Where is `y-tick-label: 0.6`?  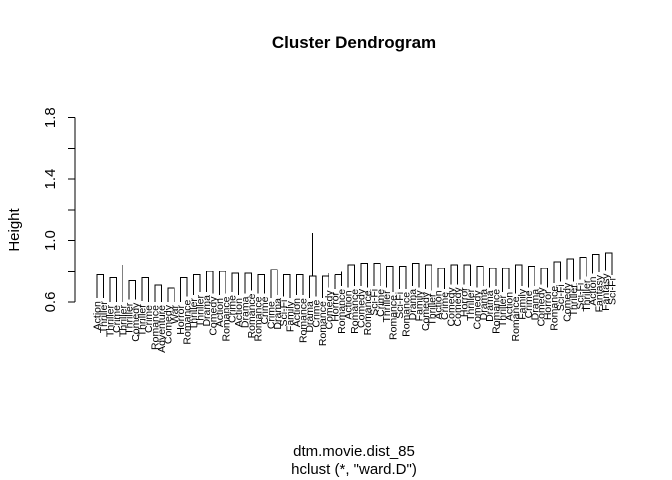
y-tick-label: 0.6 is located at coordinates (50, 302).